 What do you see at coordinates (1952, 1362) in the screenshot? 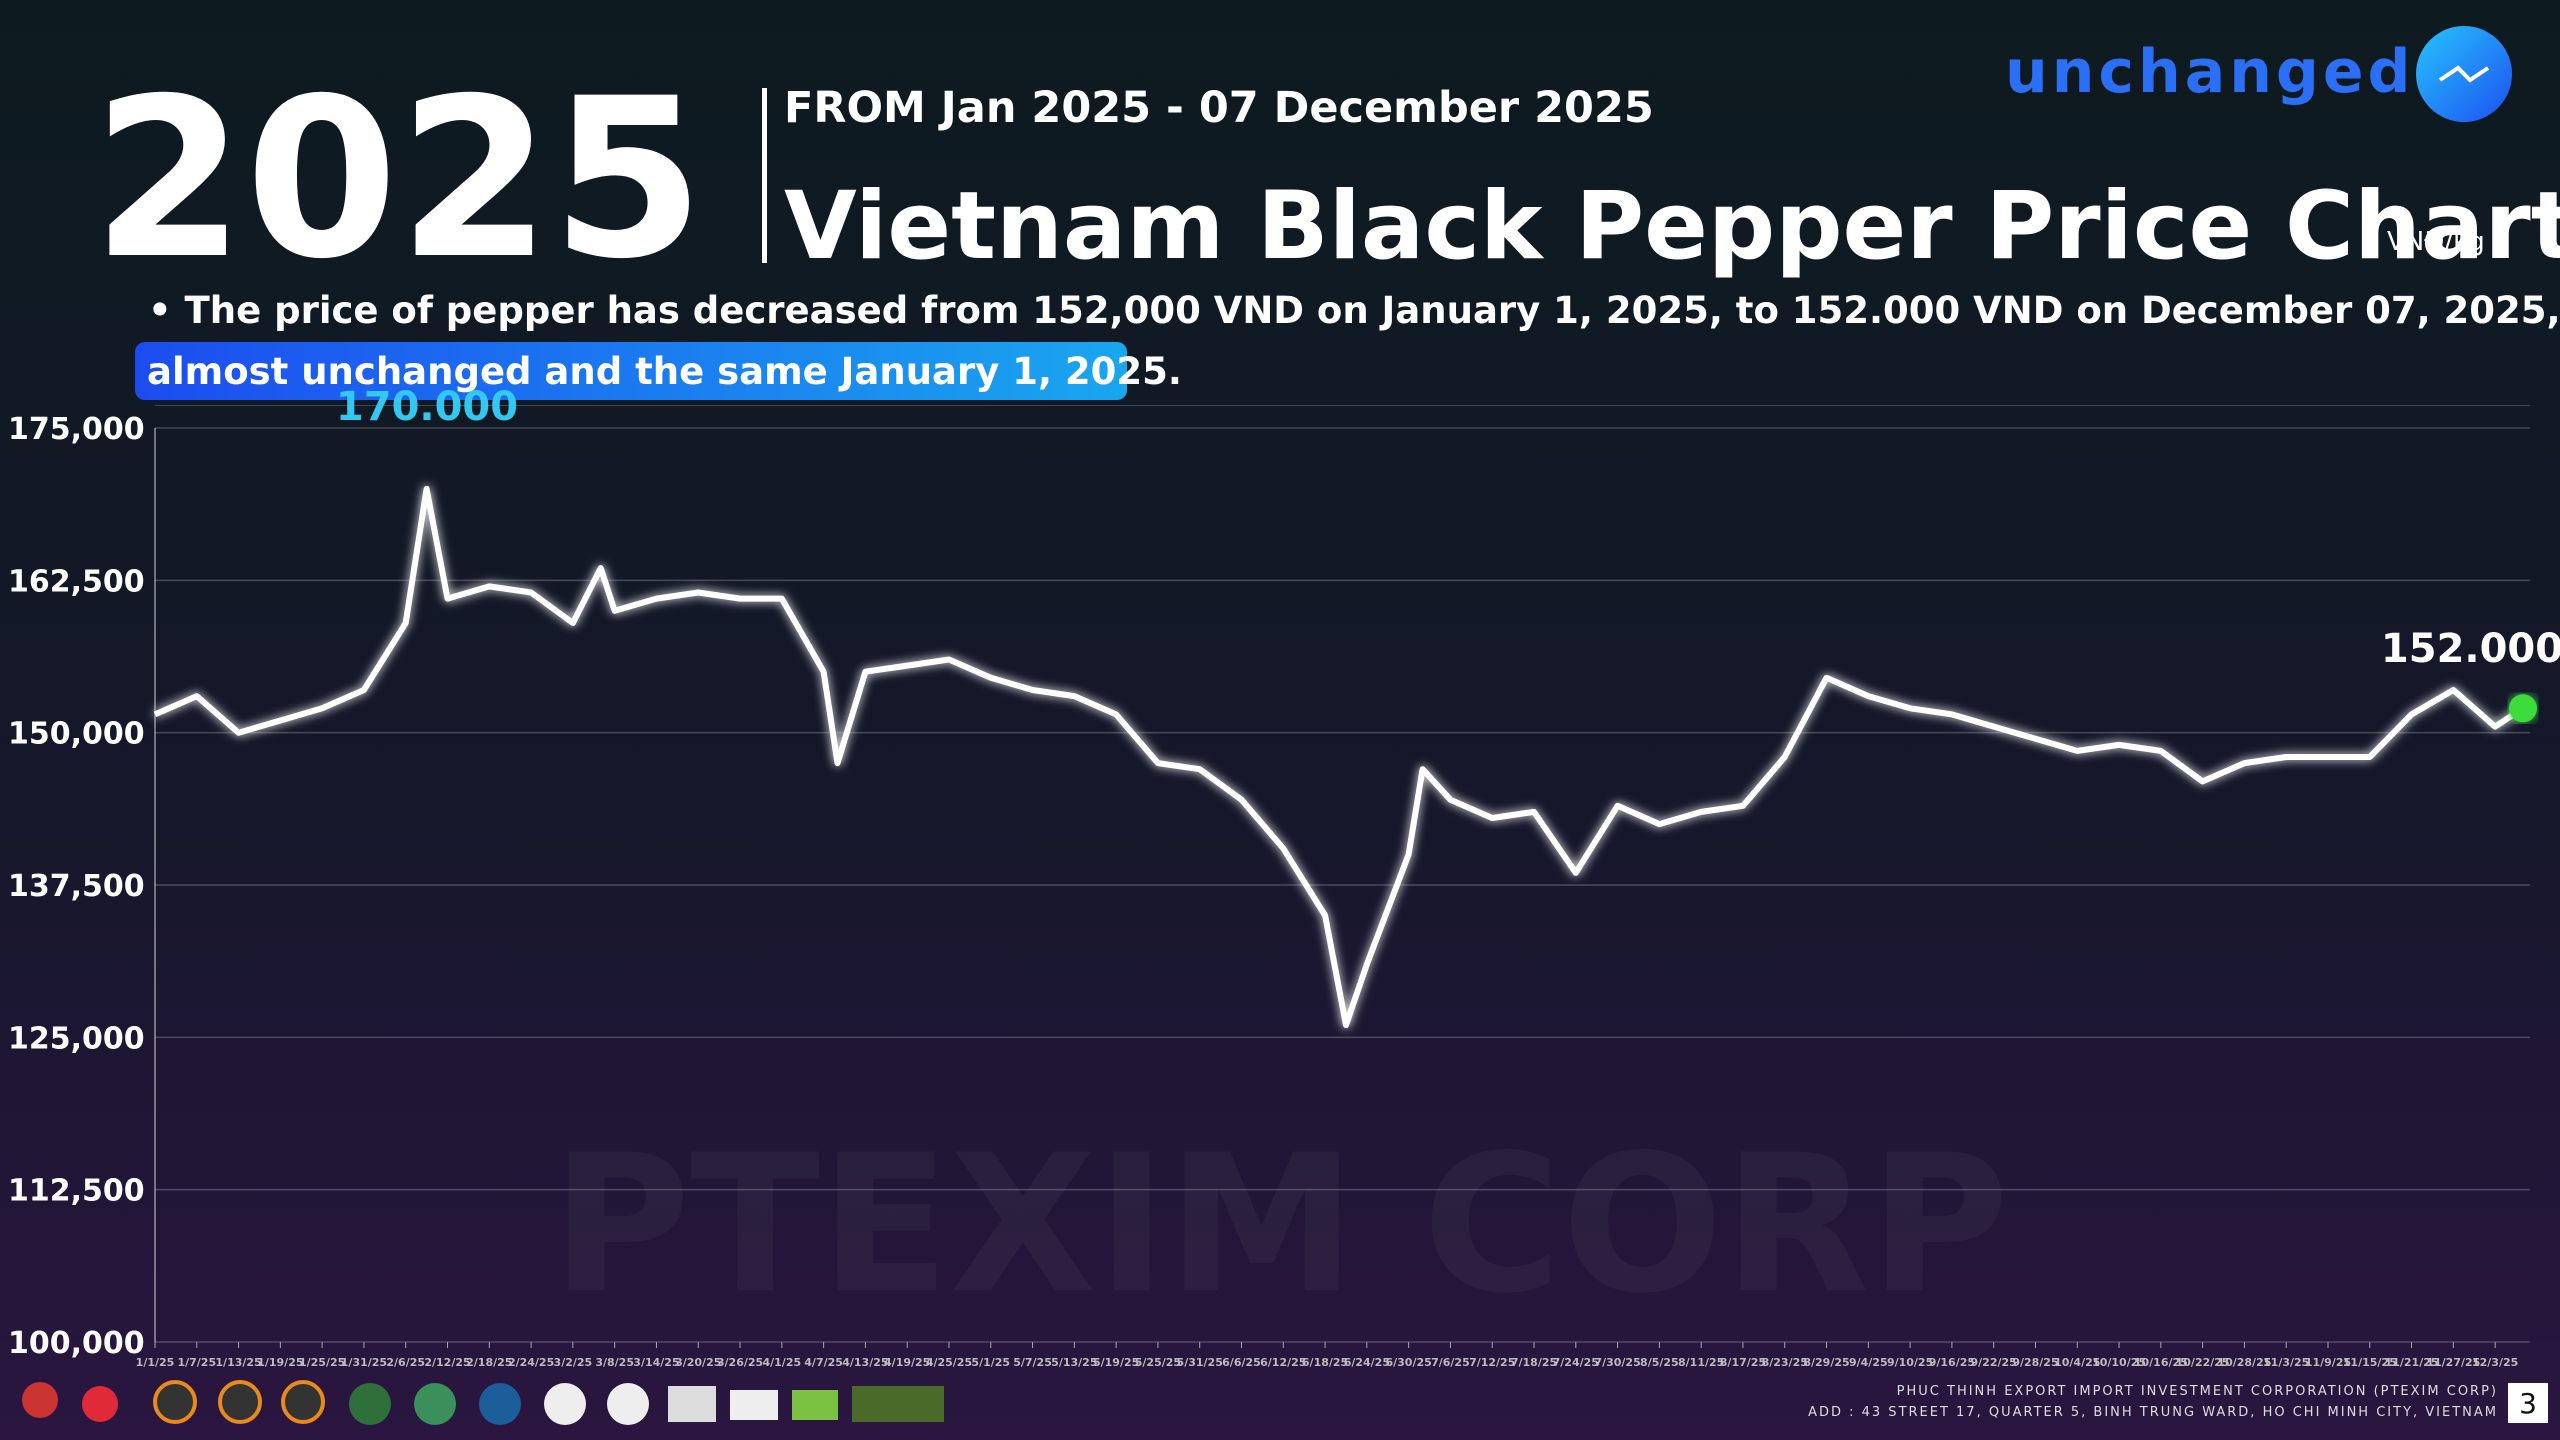
I see `x-tick-label: 9/16/25` at bounding box center [1952, 1362].